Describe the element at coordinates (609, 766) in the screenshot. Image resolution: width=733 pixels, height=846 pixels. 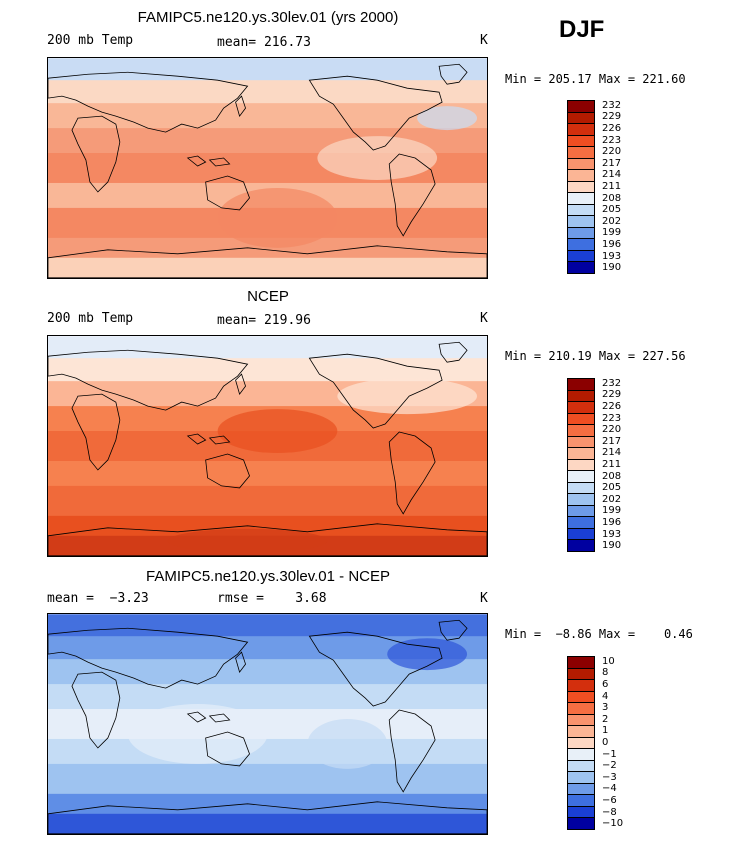
I see `colorbar-label: −2` at that location.